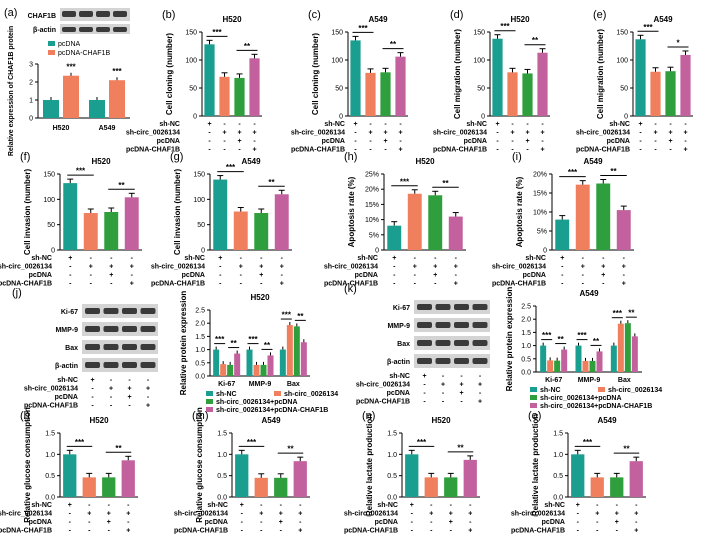  I want to click on panel-g-ytick-label: 100, so click(199, 200).